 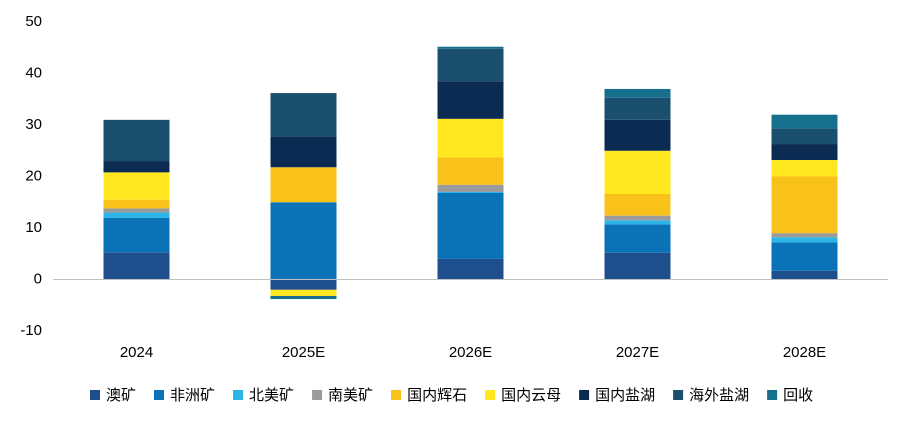 I want to click on x-tick-label: 2028E, so click(x=804, y=352).